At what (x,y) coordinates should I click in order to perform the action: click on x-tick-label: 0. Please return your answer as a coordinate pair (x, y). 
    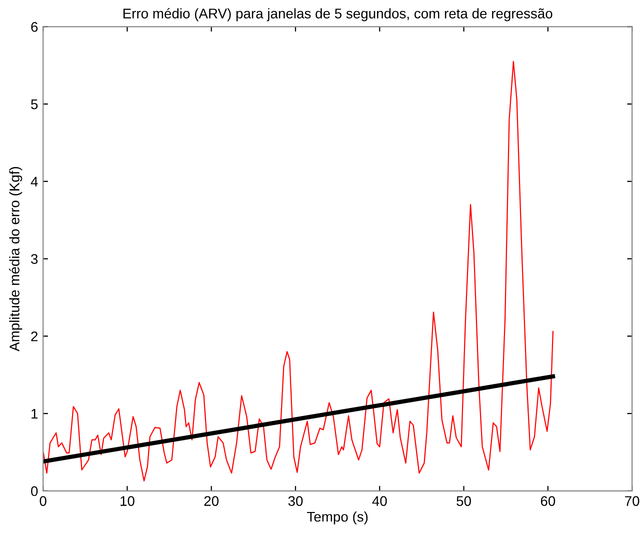
    Looking at the image, I should click on (43, 501).